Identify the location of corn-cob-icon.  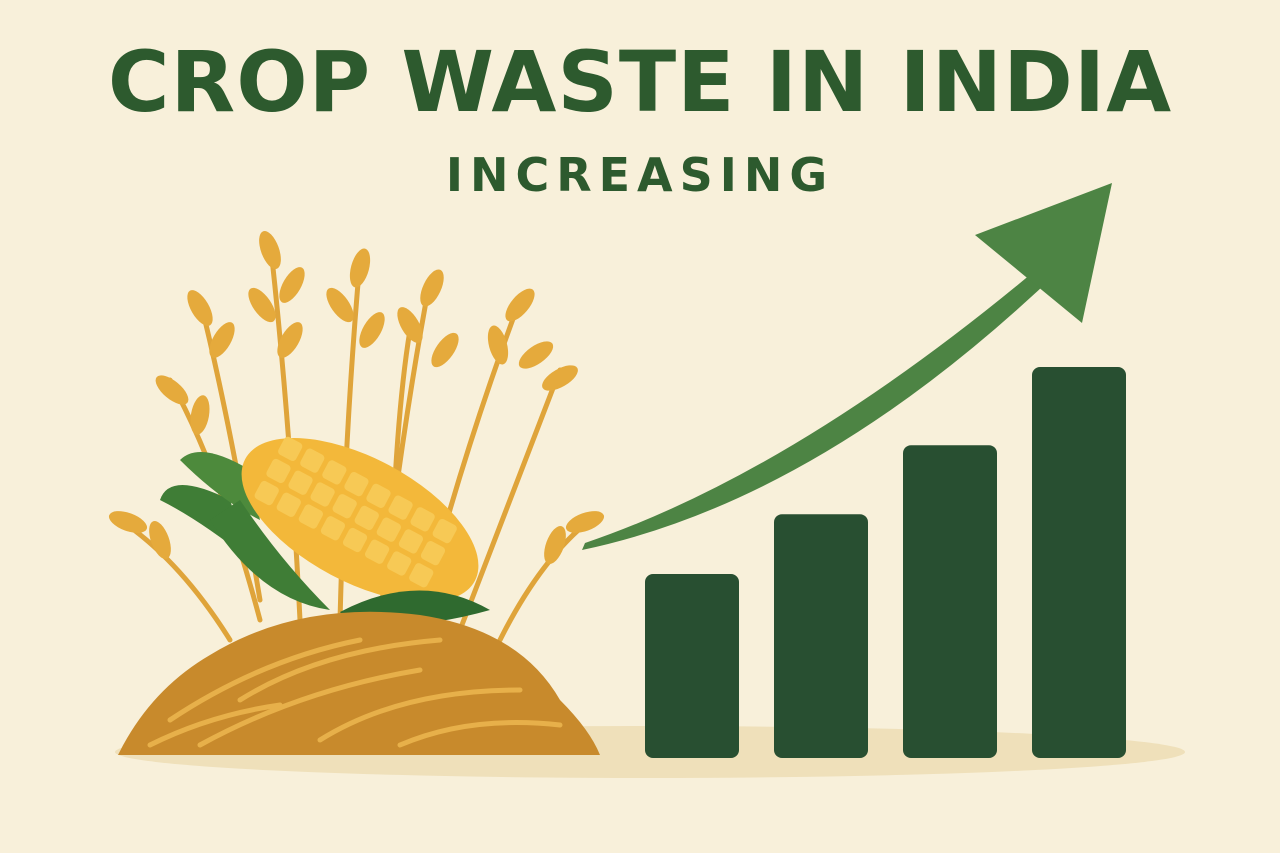
(325, 531).